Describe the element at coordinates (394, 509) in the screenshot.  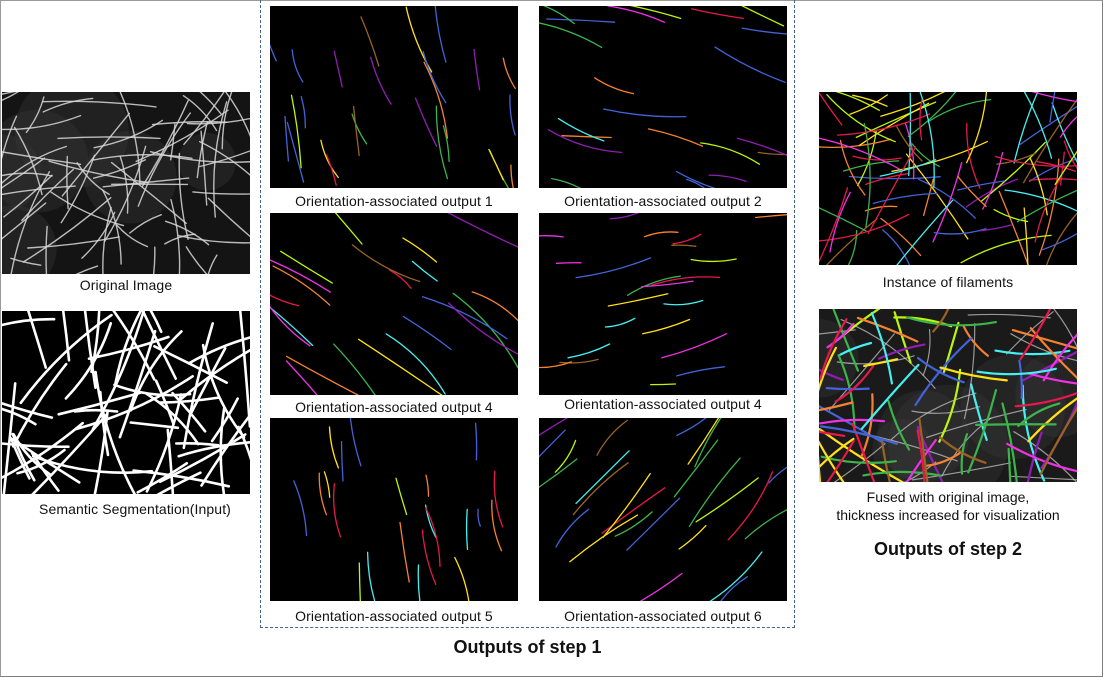
I see `step1-output-5-image` at that location.